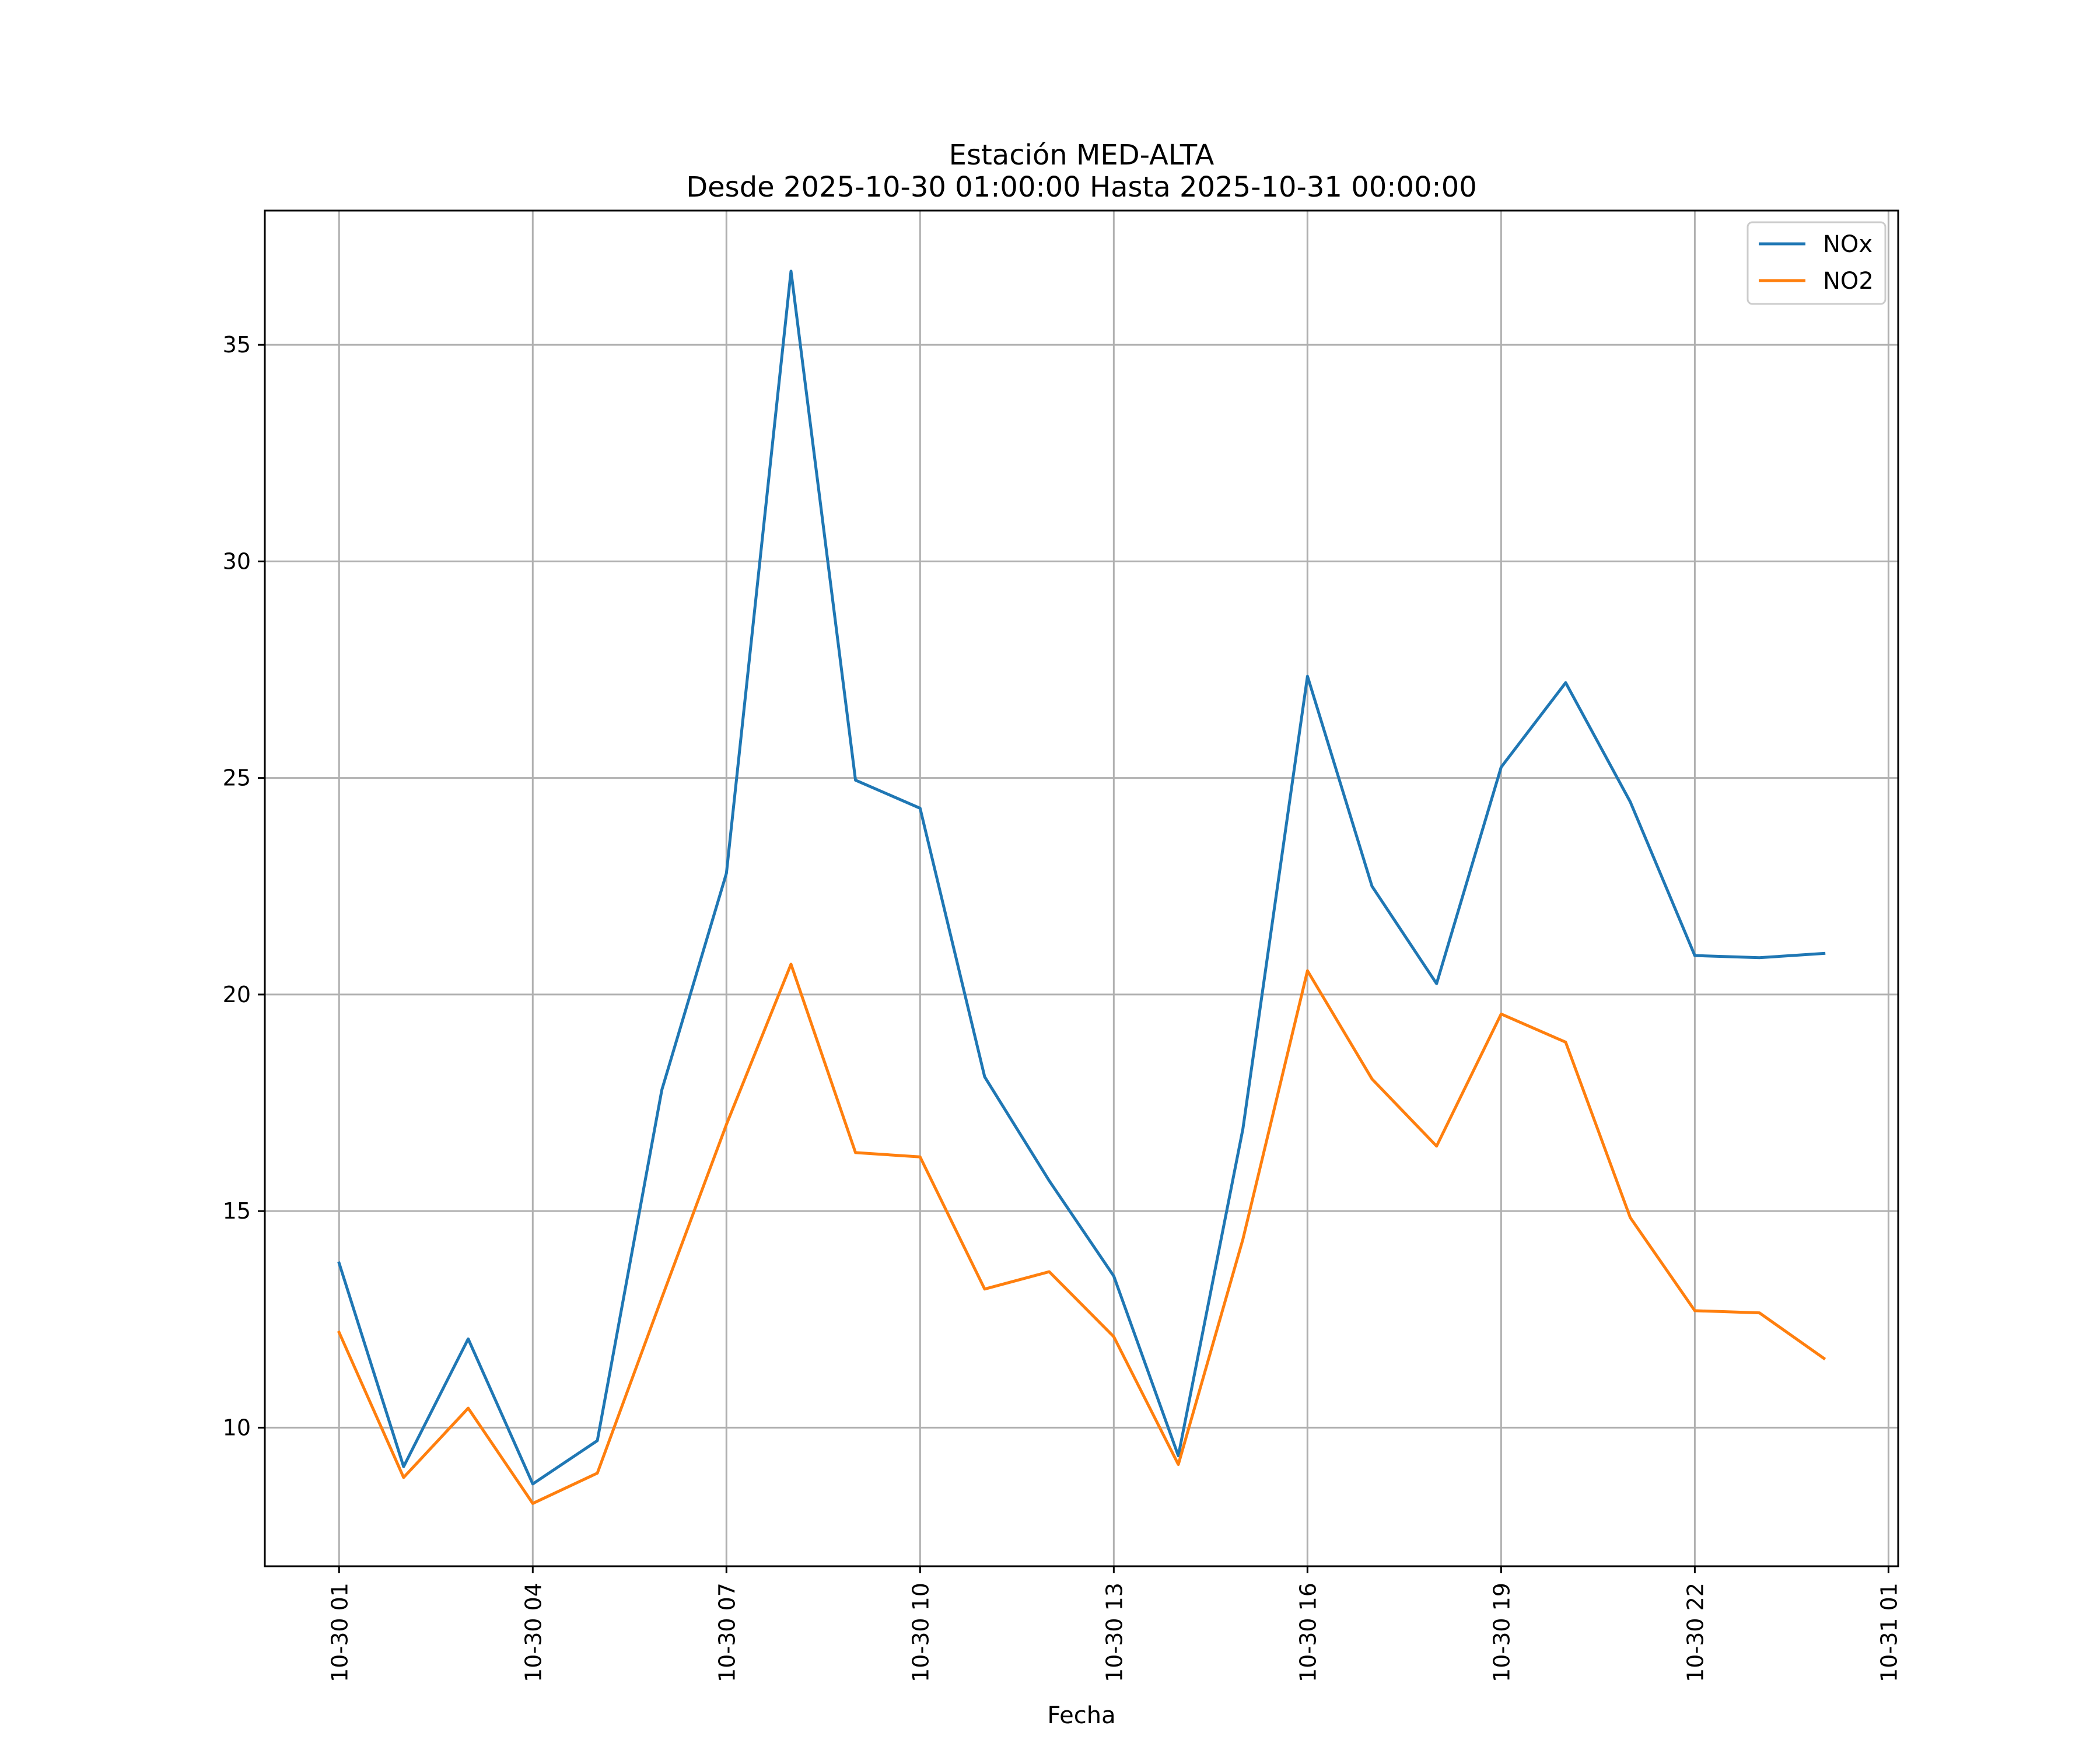  Describe the element at coordinates (1501, 1632) in the screenshot. I see `x-tick-label: 10-30 19` at that location.